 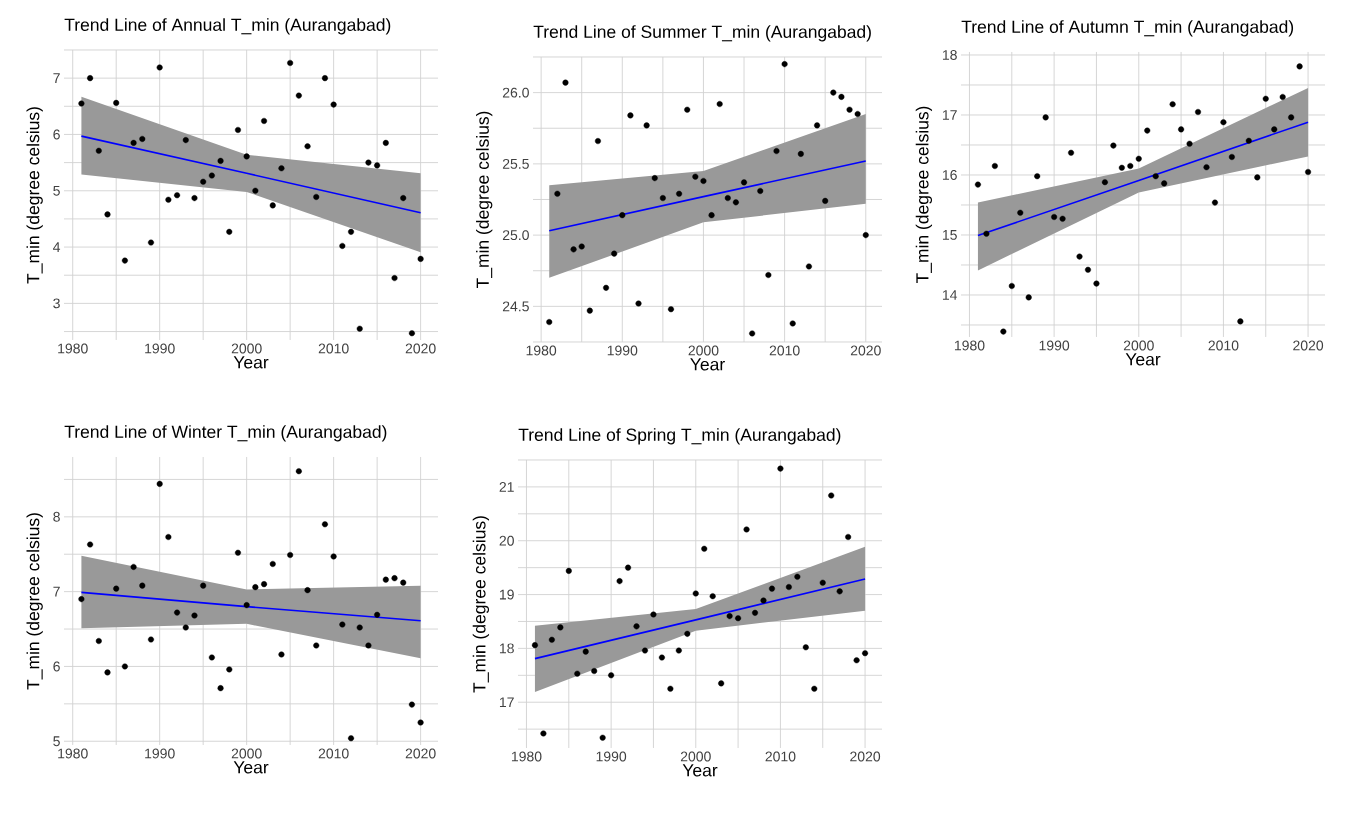 I want to click on y-tick-label: 17, so click(x=506, y=702).